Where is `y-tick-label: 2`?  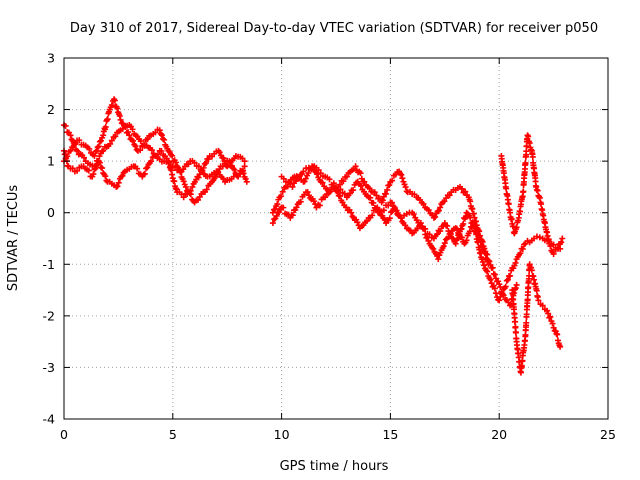 y-tick-label: 2 is located at coordinates (51, 109).